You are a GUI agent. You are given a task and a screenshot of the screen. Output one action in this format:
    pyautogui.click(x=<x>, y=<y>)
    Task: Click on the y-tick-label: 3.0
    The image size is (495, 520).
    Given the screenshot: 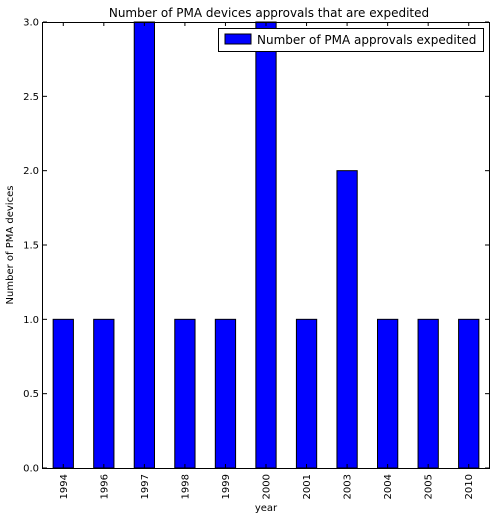 What is the action you would take?
    pyautogui.click(x=31, y=23)
    